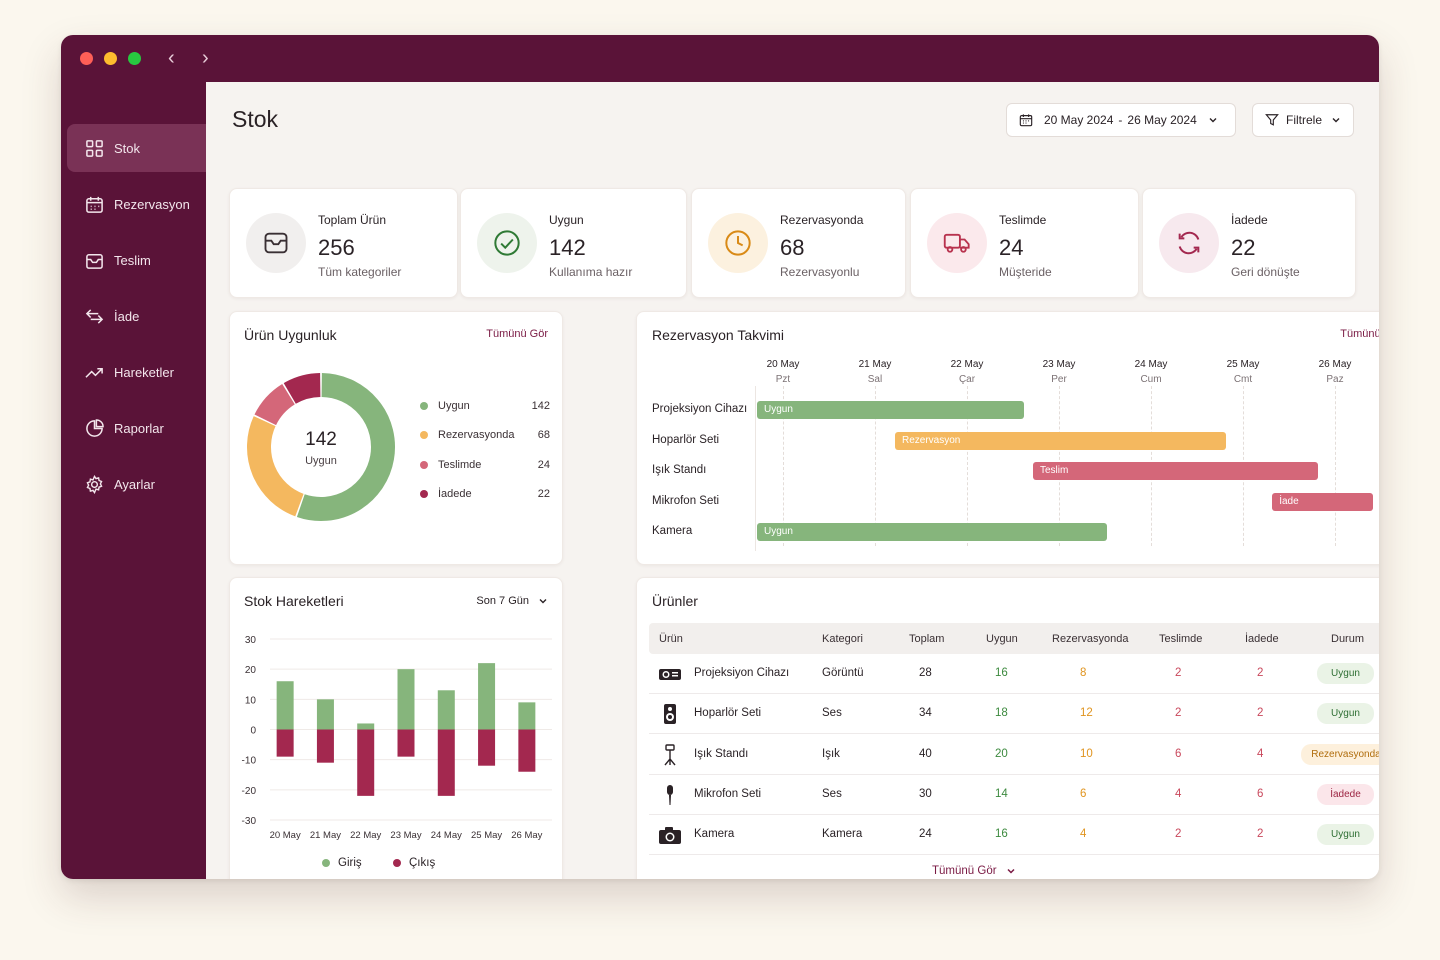 Image resolution: width=1440 pixels, height=960 pixels. What do you see at coordinates (1083, 793) in the screenshot?
I see `cell-reserved: 6` at bounding box center [1083, 793].